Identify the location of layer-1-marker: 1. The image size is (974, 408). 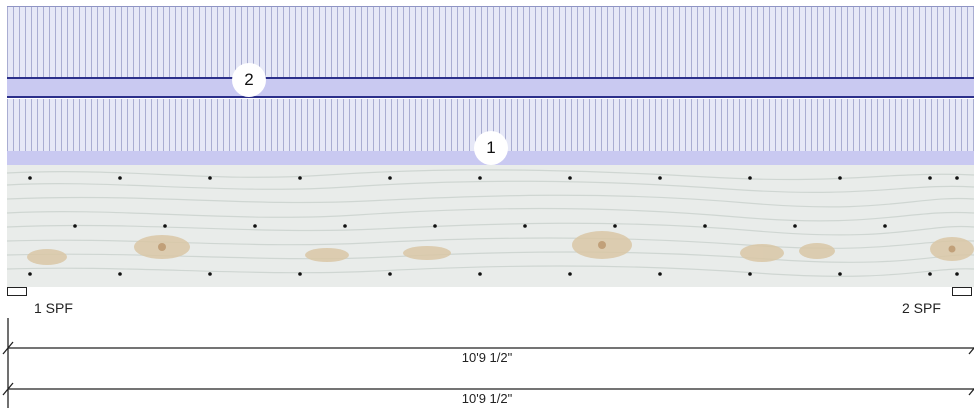
(491, 148).